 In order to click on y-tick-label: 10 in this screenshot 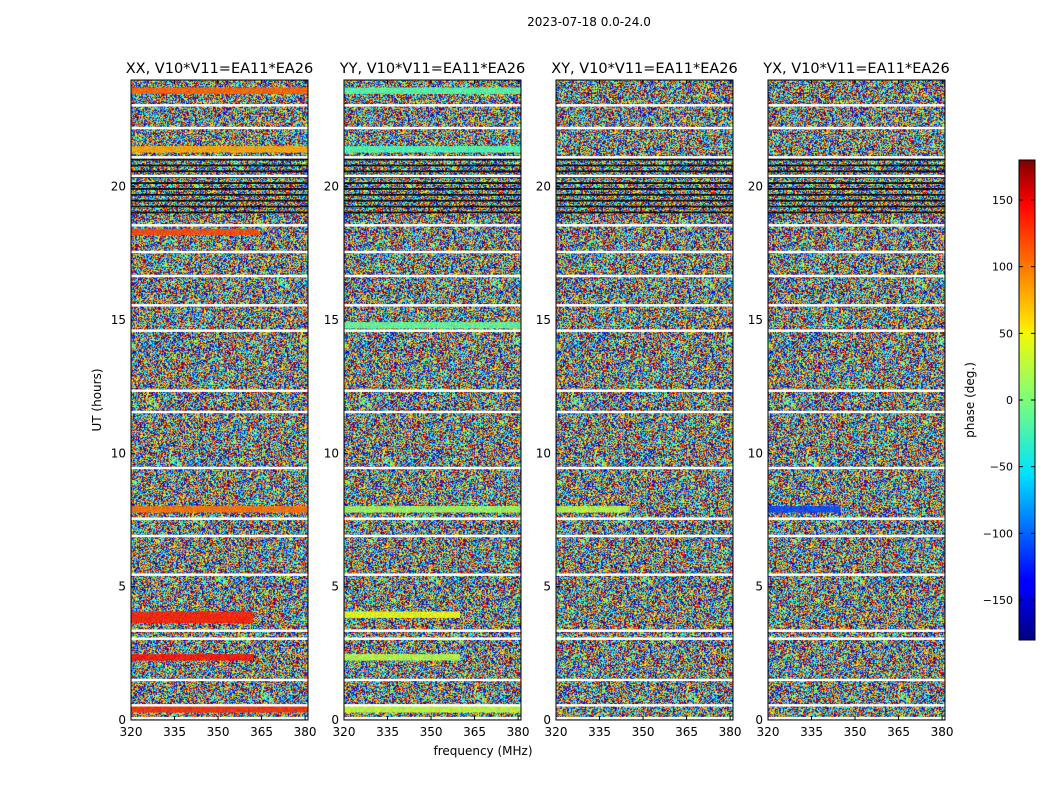, I will do `click(118, 453)`.